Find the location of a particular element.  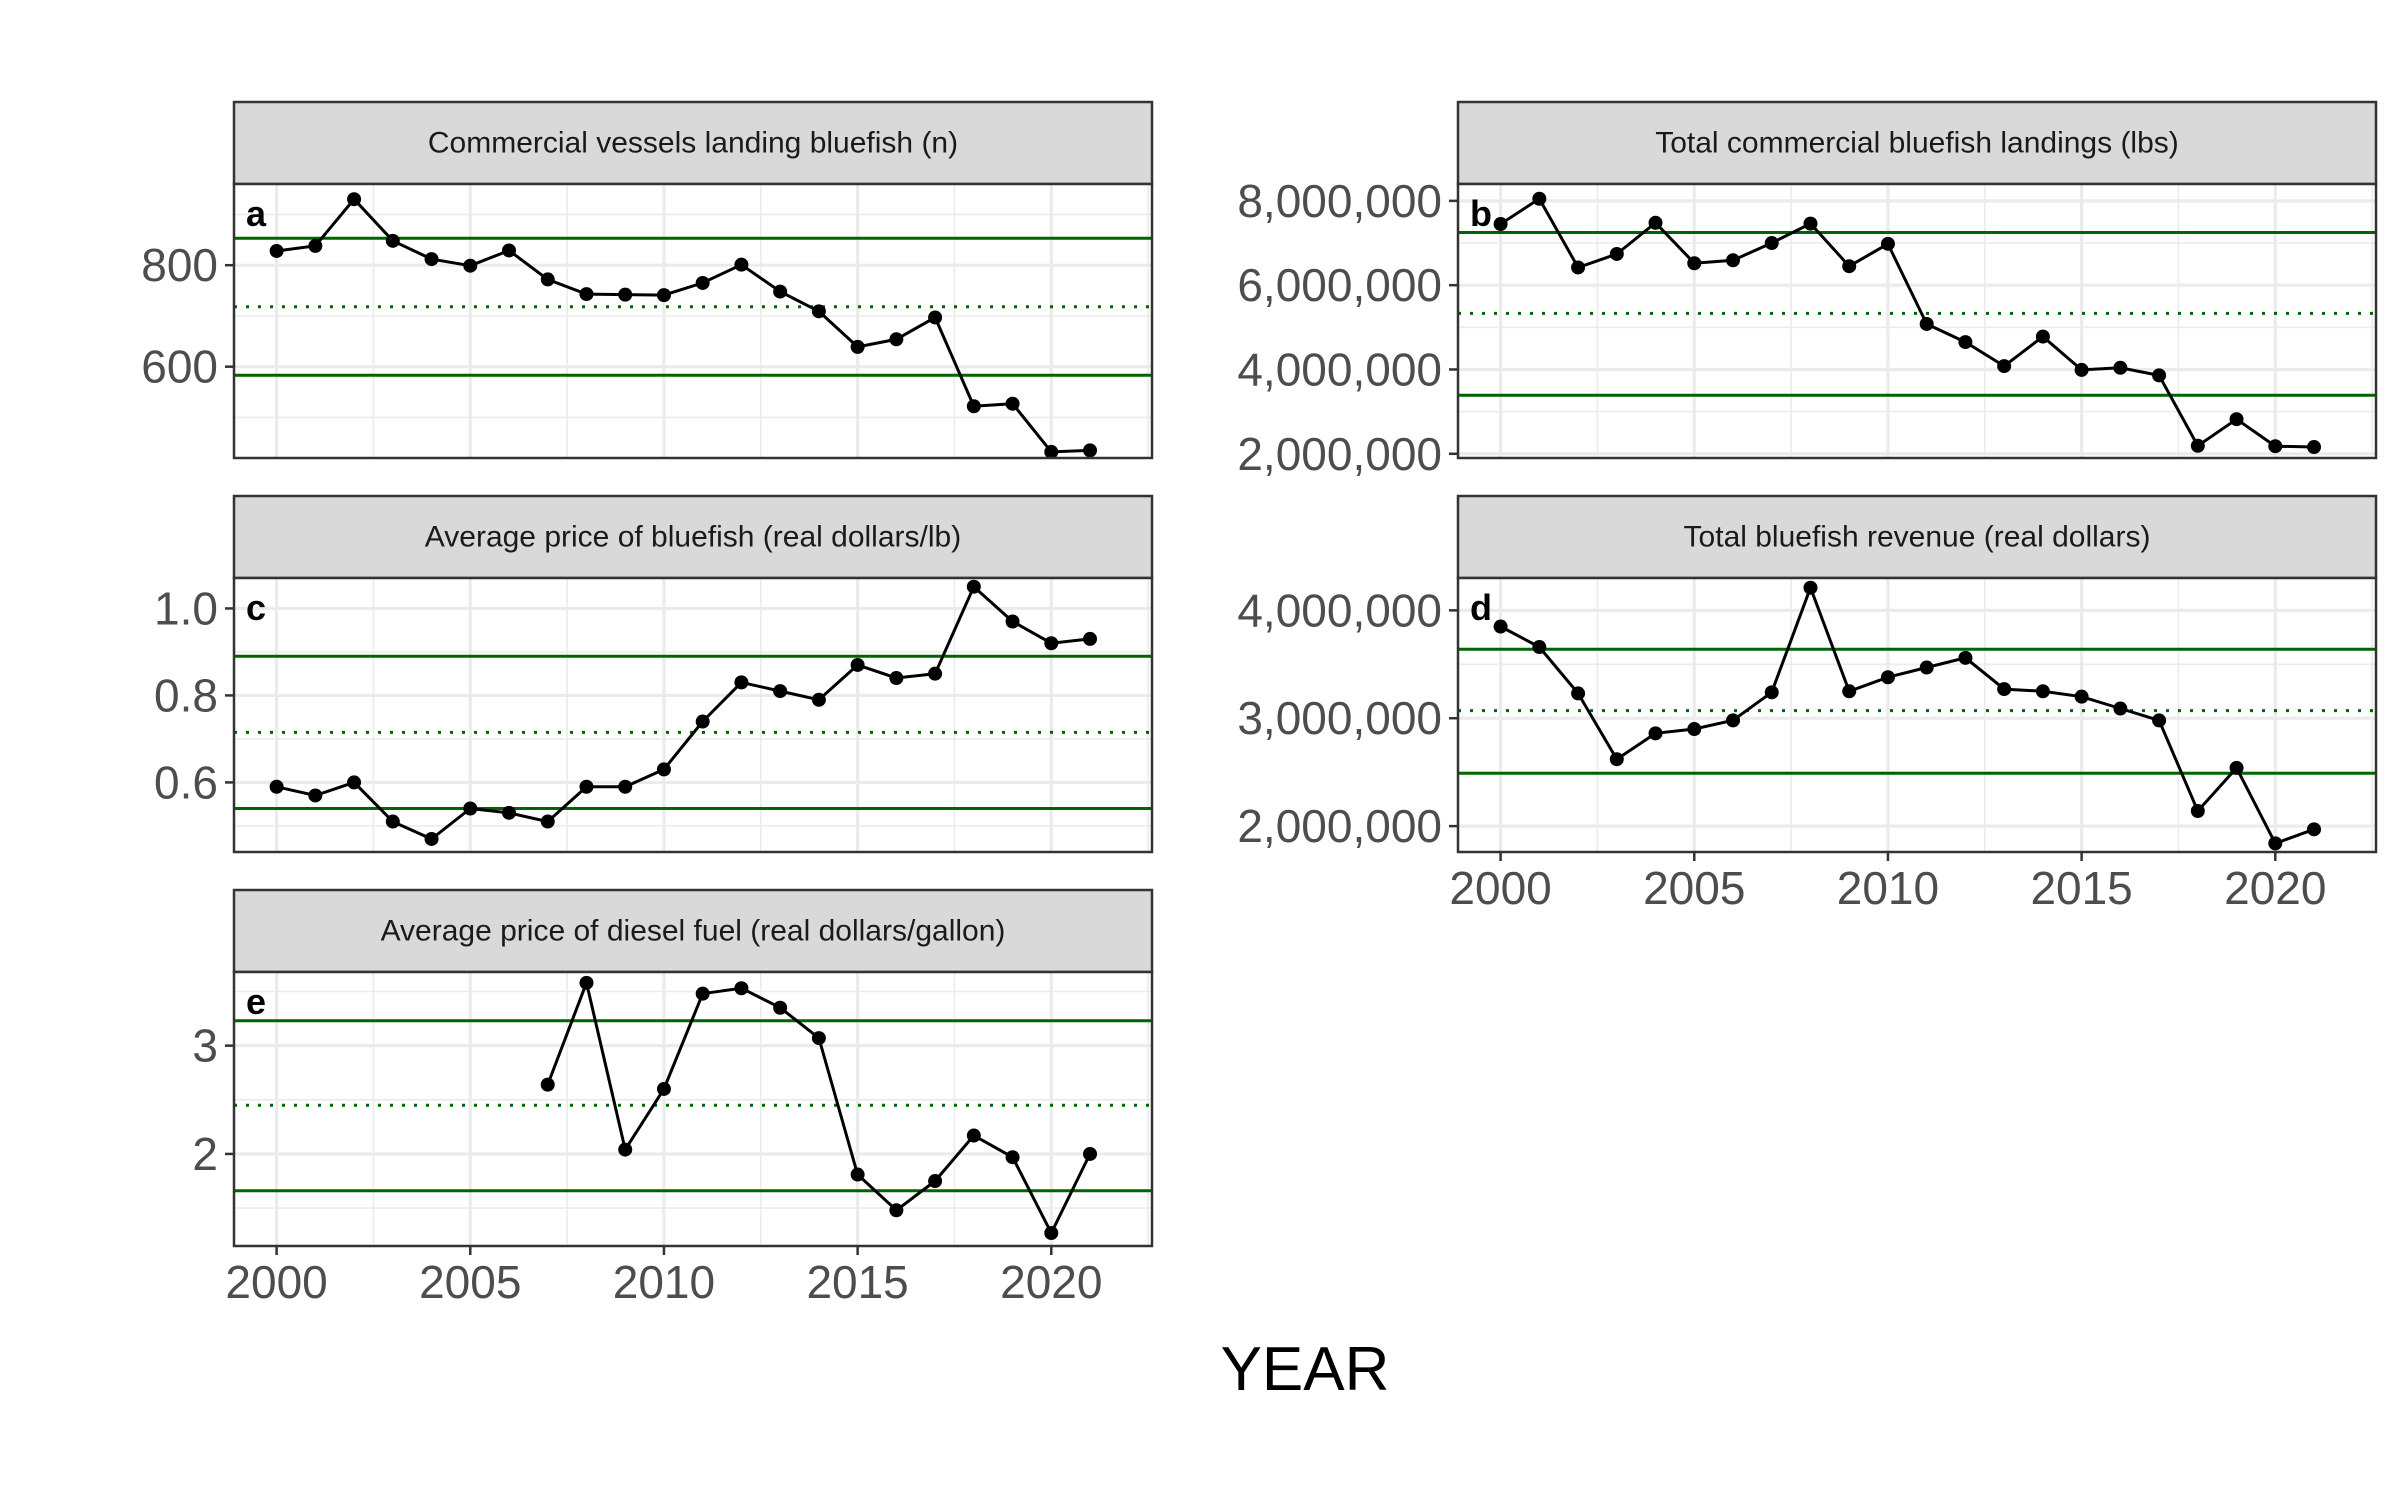

y-tick-label: 0.8 is located at coordinates (186, 695).